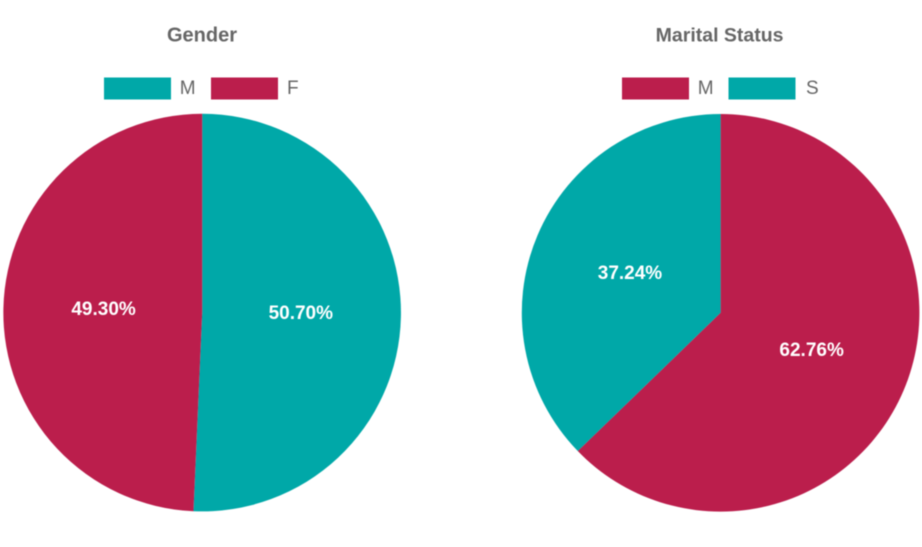 Image resolution: width=922 pixels, height=547 pixels. What do you see at coordinates (811, 350) in the screenshot?
I see `svg-text: 62.76%` at bounding box center [811, 350].